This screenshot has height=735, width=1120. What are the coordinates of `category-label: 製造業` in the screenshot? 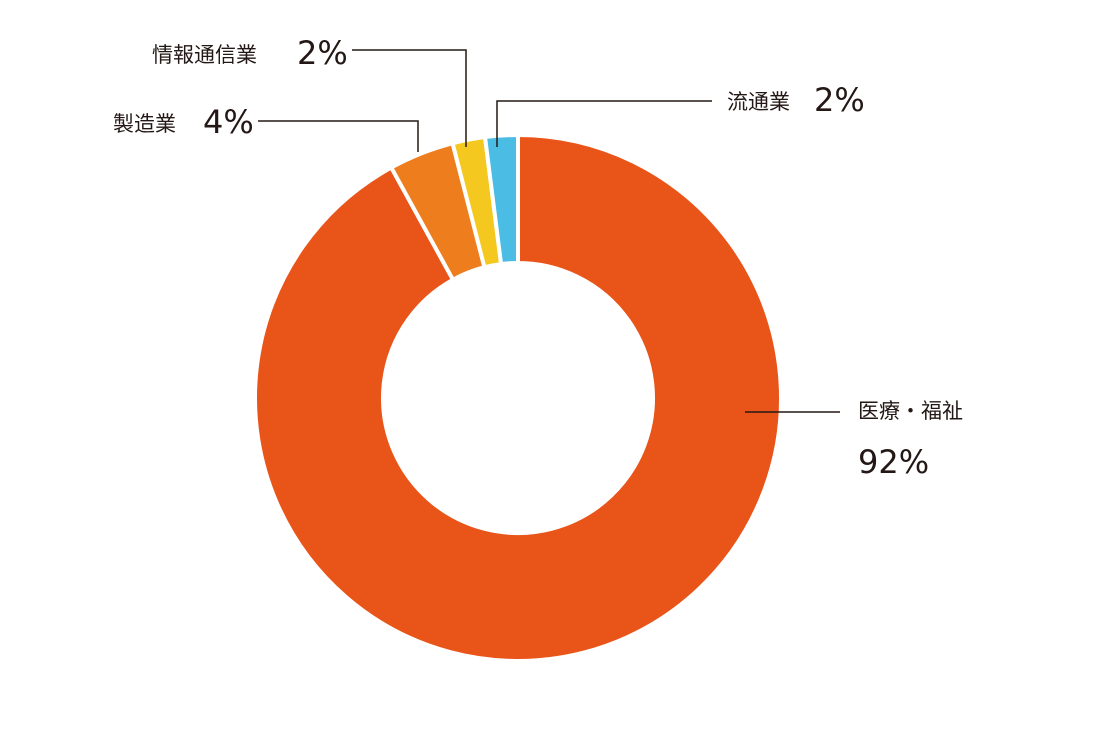 It's located at (144, 124).